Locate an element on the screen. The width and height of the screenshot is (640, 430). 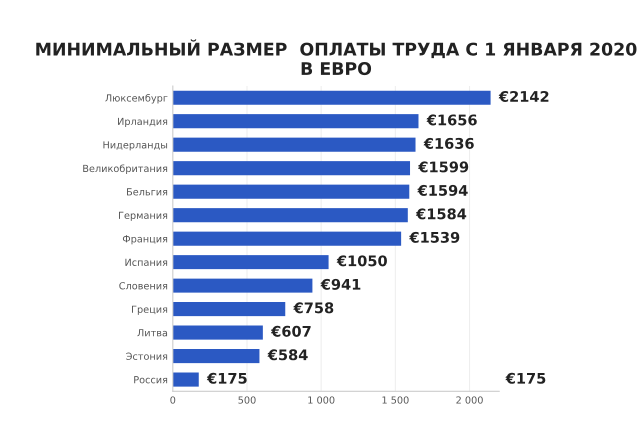
y-tick-label: Словения is located at coordinates (143, 286).